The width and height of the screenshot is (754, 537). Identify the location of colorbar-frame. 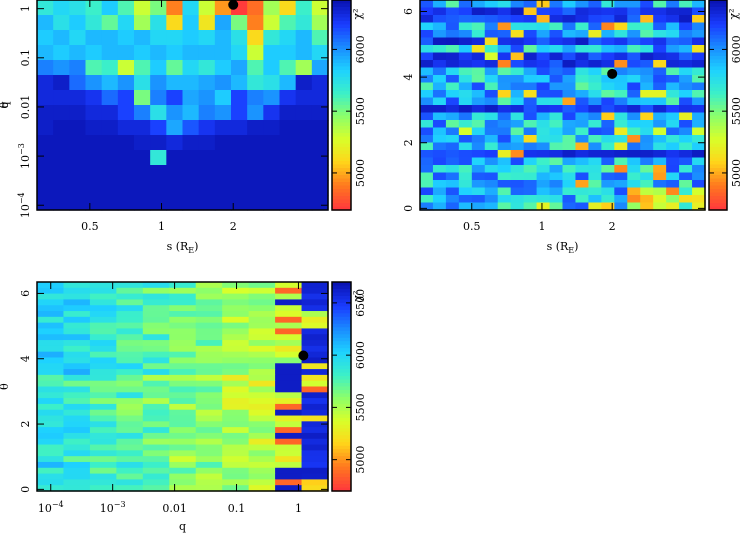
(341, 386).